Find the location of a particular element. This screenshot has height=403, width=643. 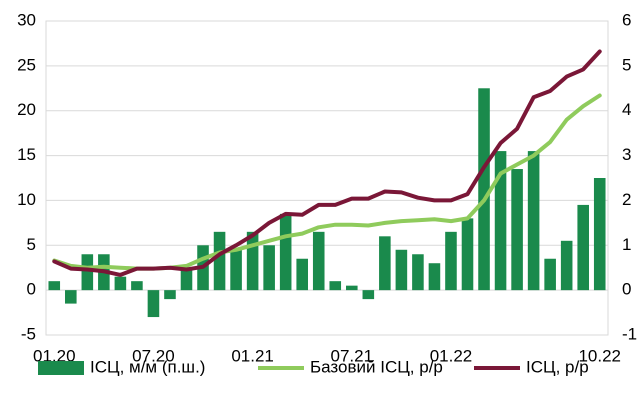

y-tick-label: 0 is located at coordinates (31, 289).